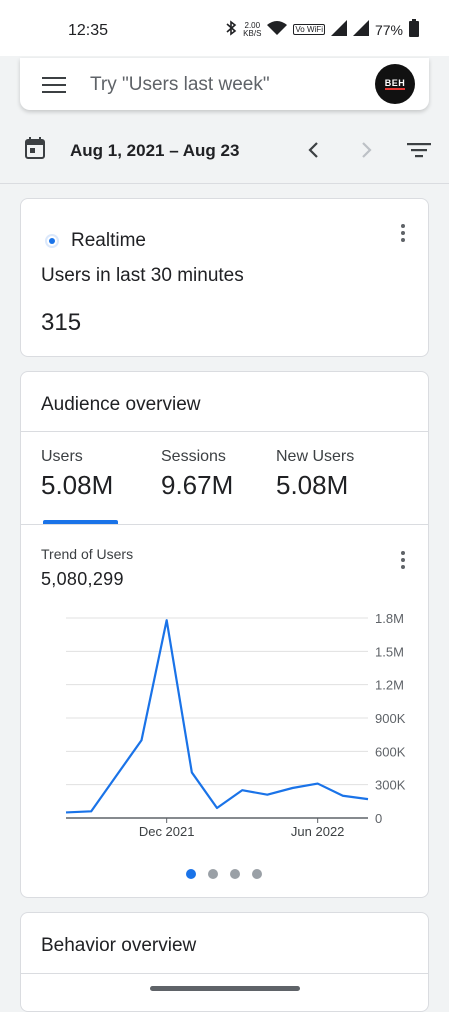  Describe the element at coordinates (224, 962) in the screenshot. I see `behavior-overview-card: Behavior overview` at that location.